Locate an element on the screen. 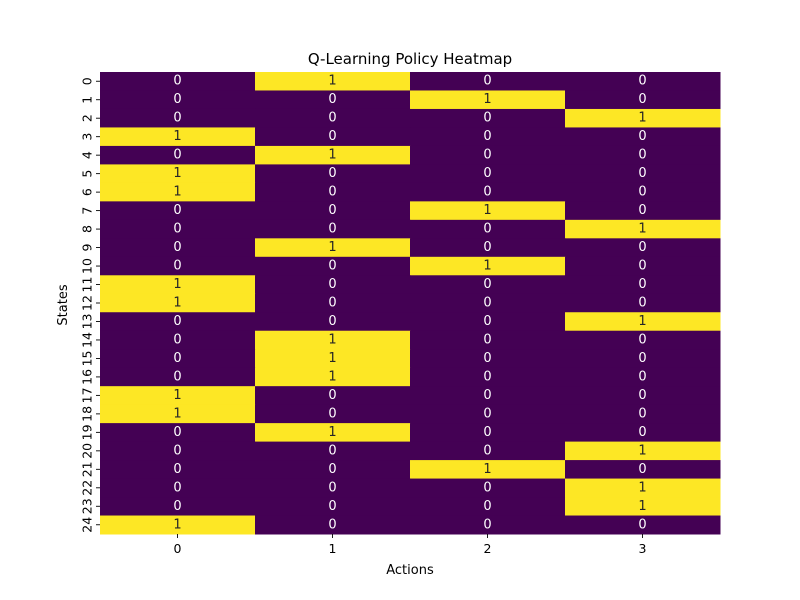 This screenshot has width=800, height=600. x-axis: 0 1 2 3 is located at coordinates (410, 545).